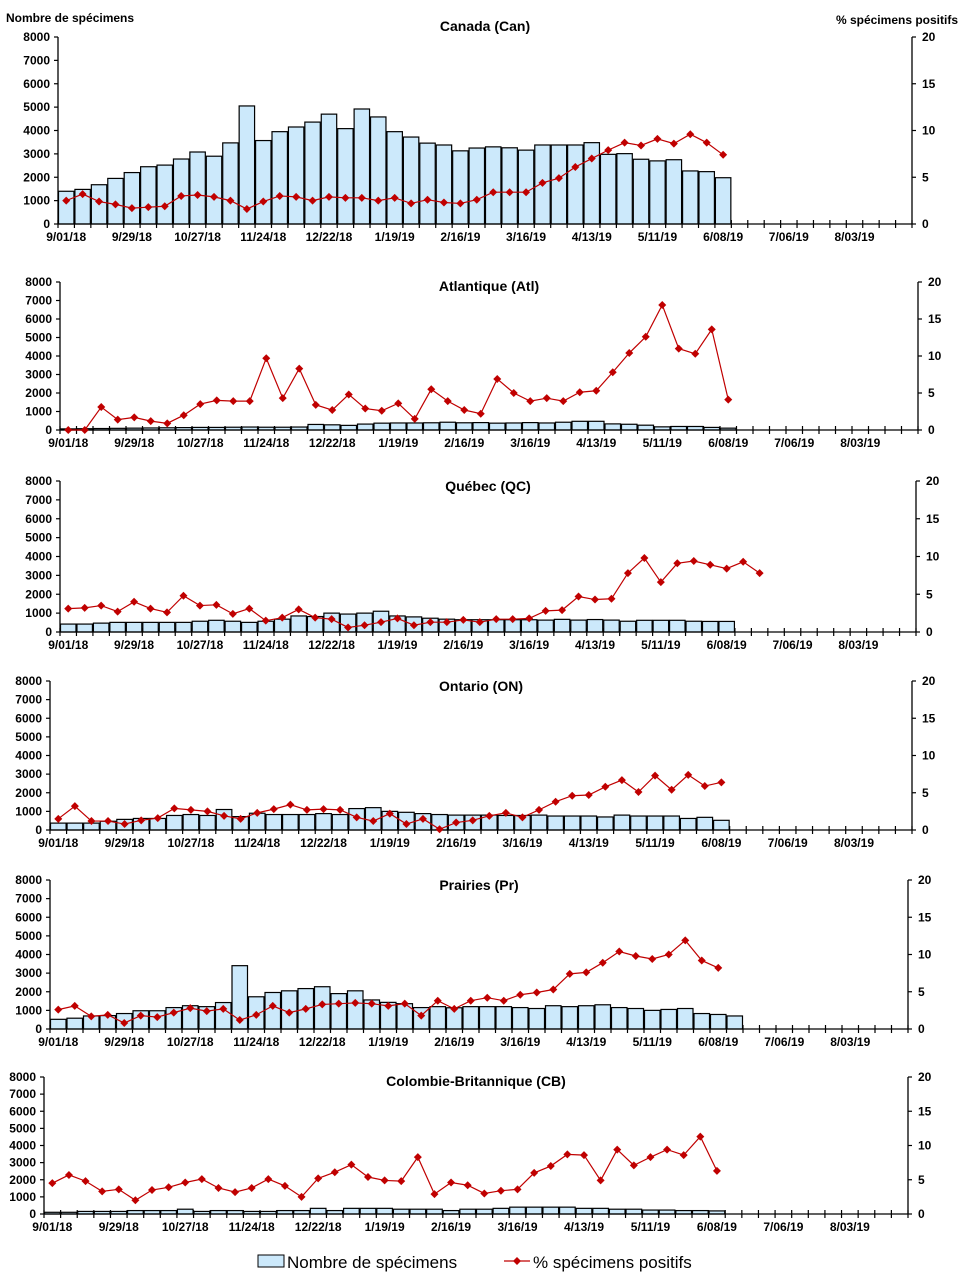 The width and height of the screenshot is (961, 1284). What do you see at coordinates (323, 843) in the screenshot?
I see `x-tick-label: 12/22/18` at bounding box center [323, 843].